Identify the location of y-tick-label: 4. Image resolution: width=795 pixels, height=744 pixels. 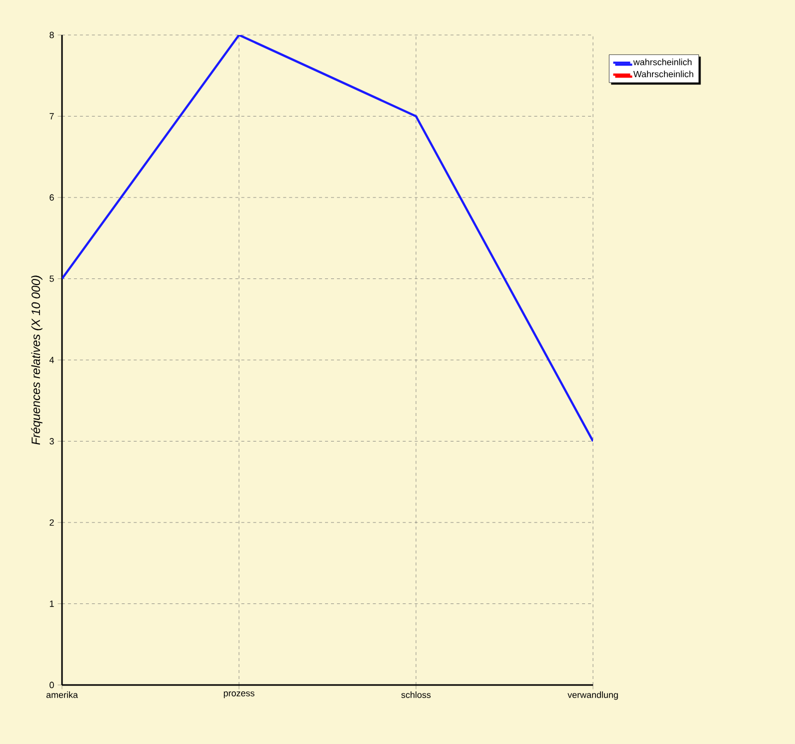
(51, 360).